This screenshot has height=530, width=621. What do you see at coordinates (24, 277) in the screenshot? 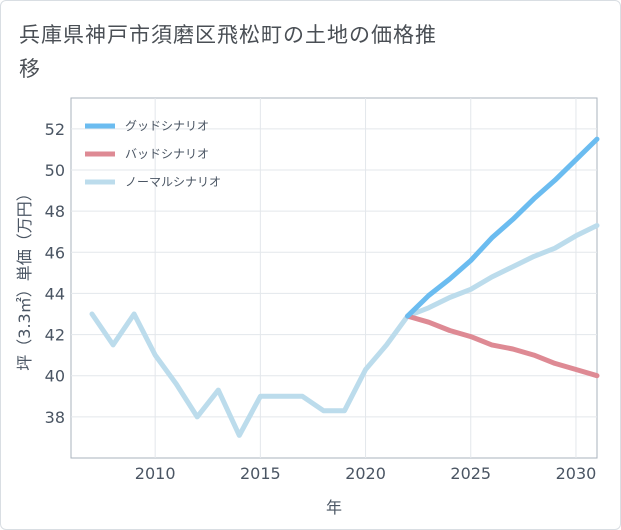
I see `y-axis-label: 坪（3.3㎡）単価（万円）` at bounding box center [24, 277].